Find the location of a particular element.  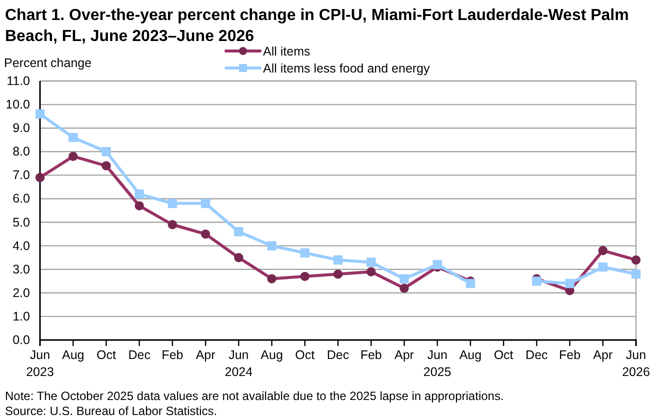

y-tick-label: 1.0 is located at coordinates (21, 316).